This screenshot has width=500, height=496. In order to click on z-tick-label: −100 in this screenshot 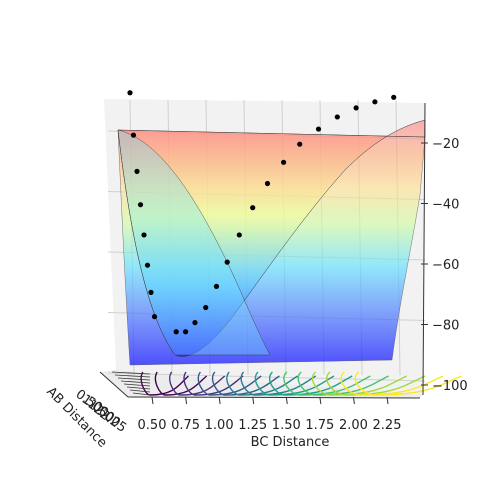, I will do `click(450, 386)`.